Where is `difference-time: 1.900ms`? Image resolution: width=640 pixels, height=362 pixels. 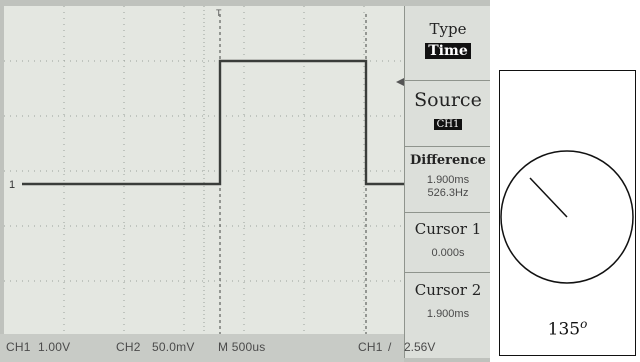
difference-time: 1.900ms is located at coordinates (448, 180).